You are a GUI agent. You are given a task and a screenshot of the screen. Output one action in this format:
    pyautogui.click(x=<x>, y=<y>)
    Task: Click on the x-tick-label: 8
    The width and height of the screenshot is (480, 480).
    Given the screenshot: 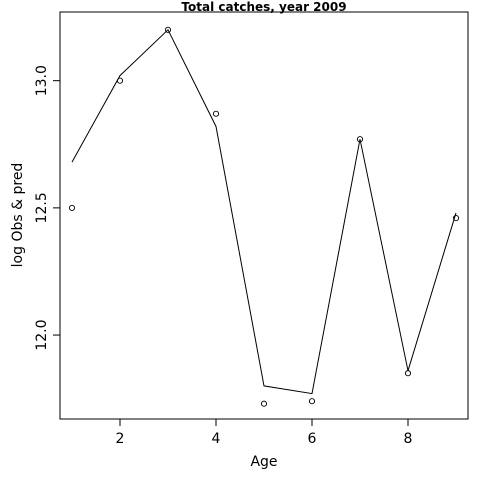 What is the action you would take?
    pyautogui.click(x=408, y=439)
    